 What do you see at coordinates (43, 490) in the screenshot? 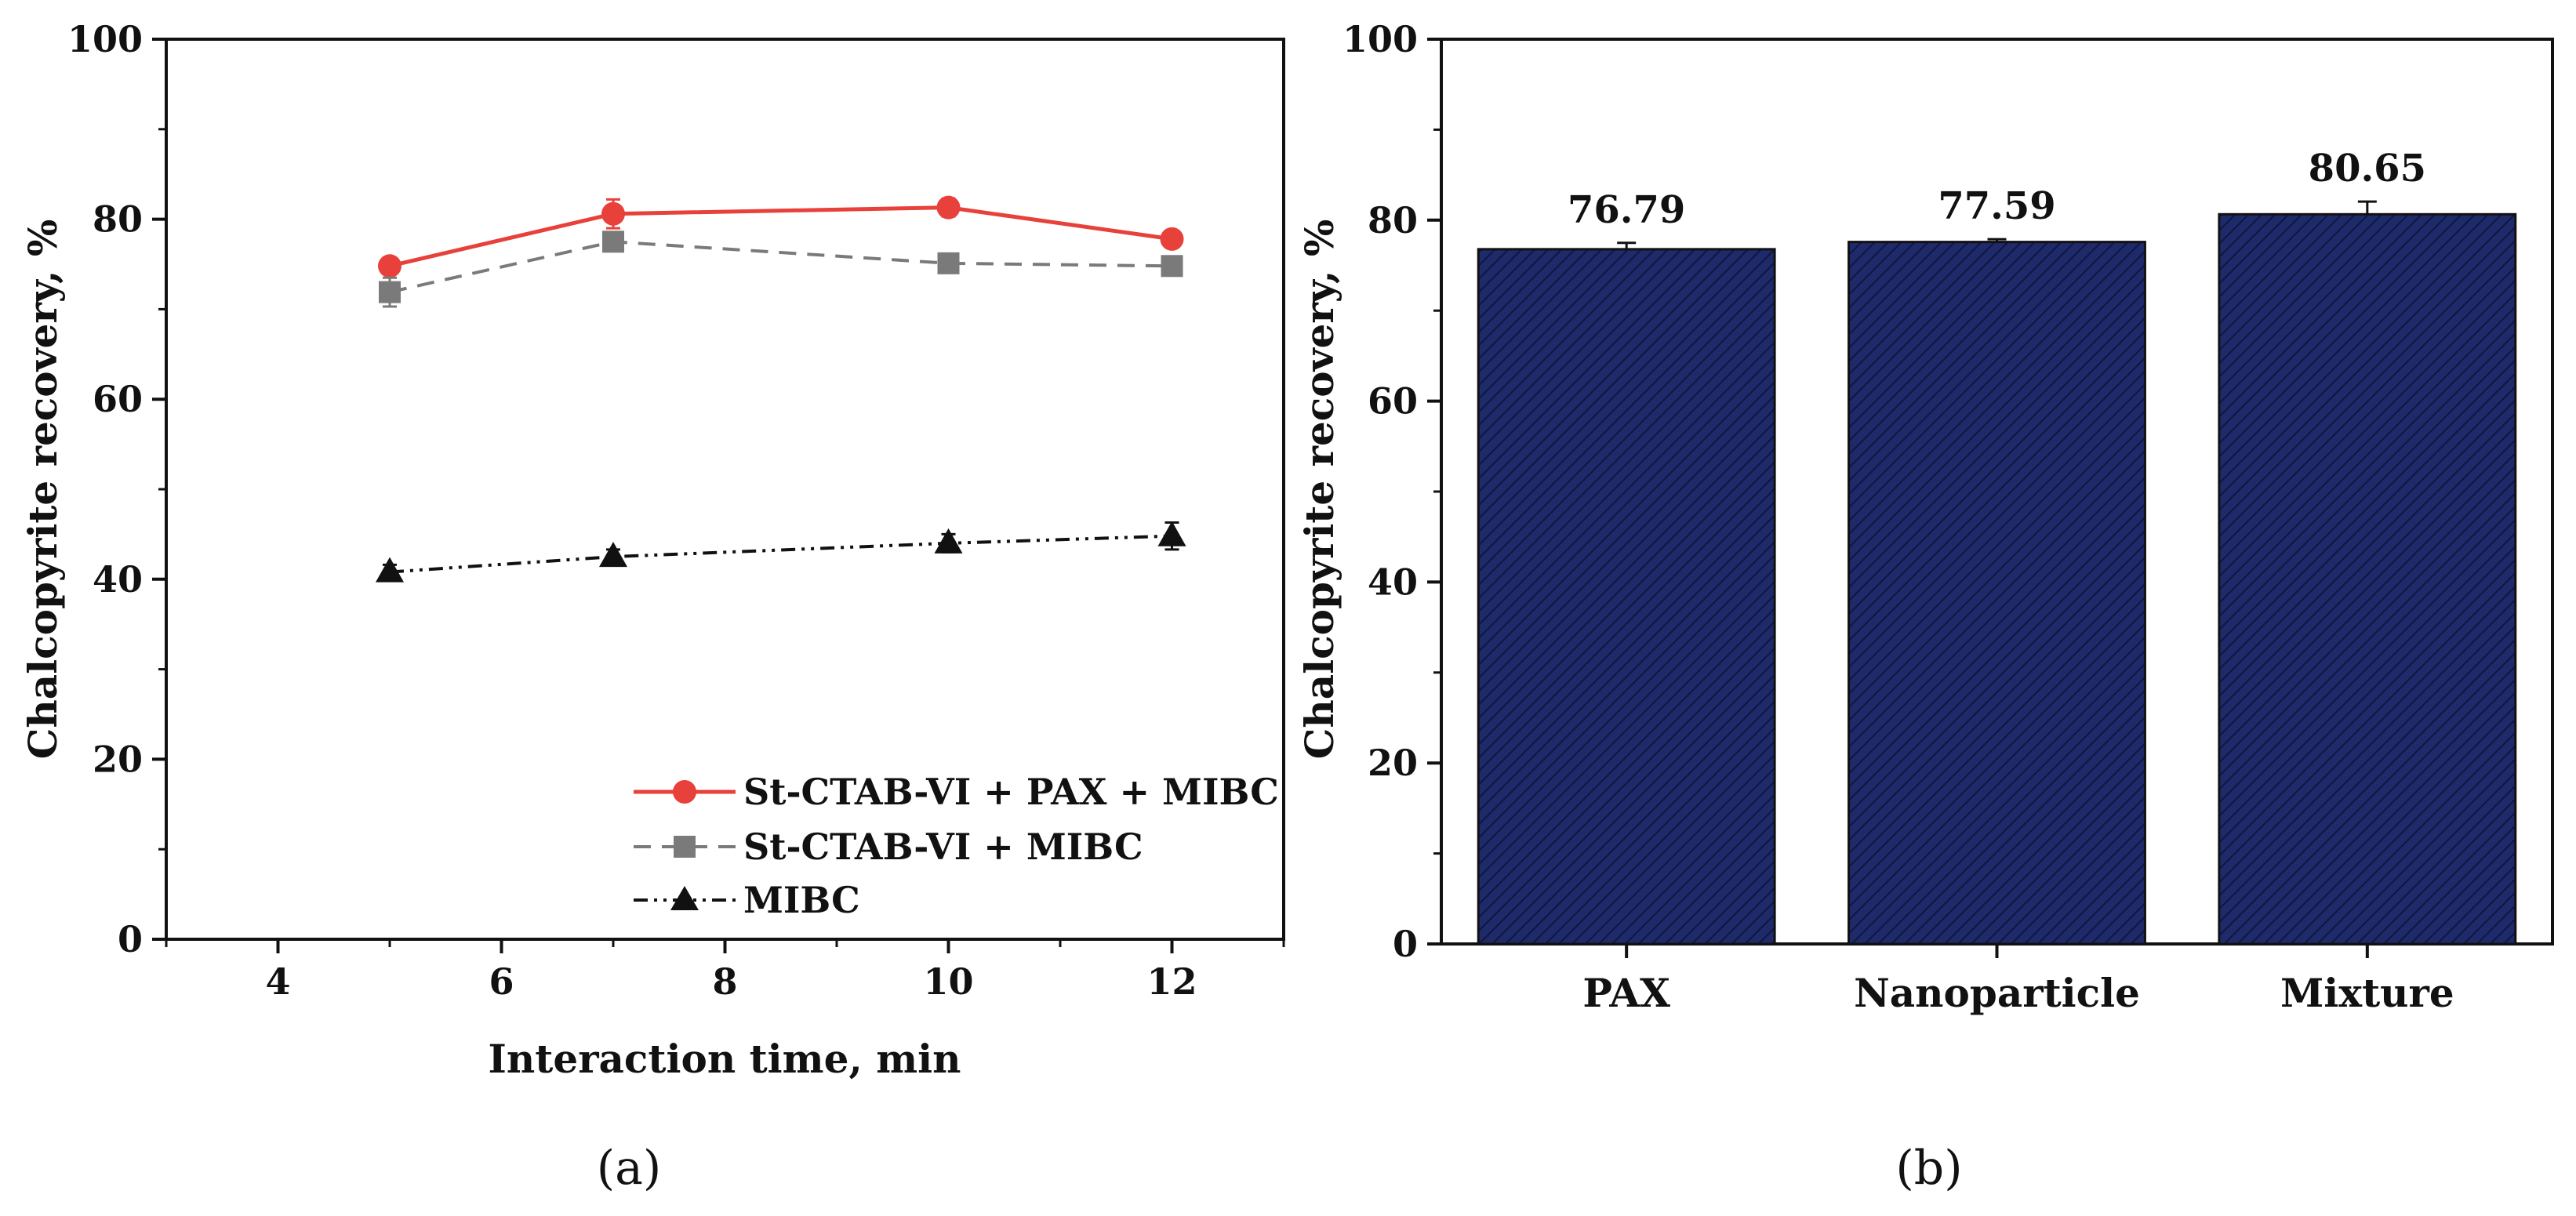
I see `panel-a-y-axis-title: Chalcopyrite recovery, %` at bounding box center [43, 490].